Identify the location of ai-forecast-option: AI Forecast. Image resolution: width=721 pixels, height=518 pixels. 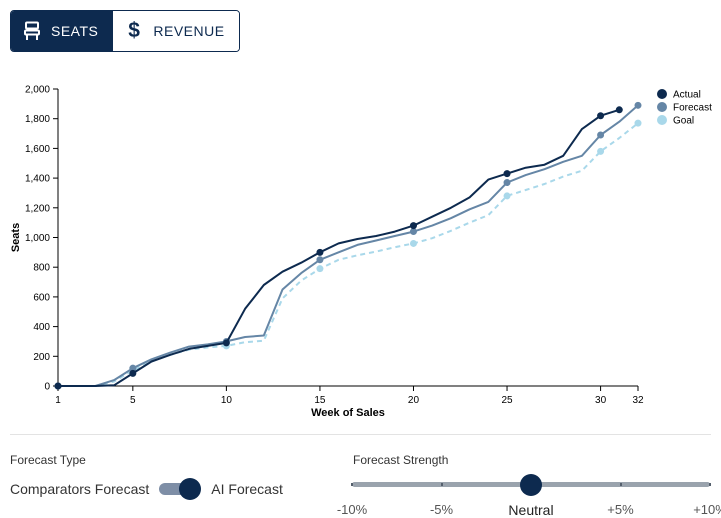
(247, 489).